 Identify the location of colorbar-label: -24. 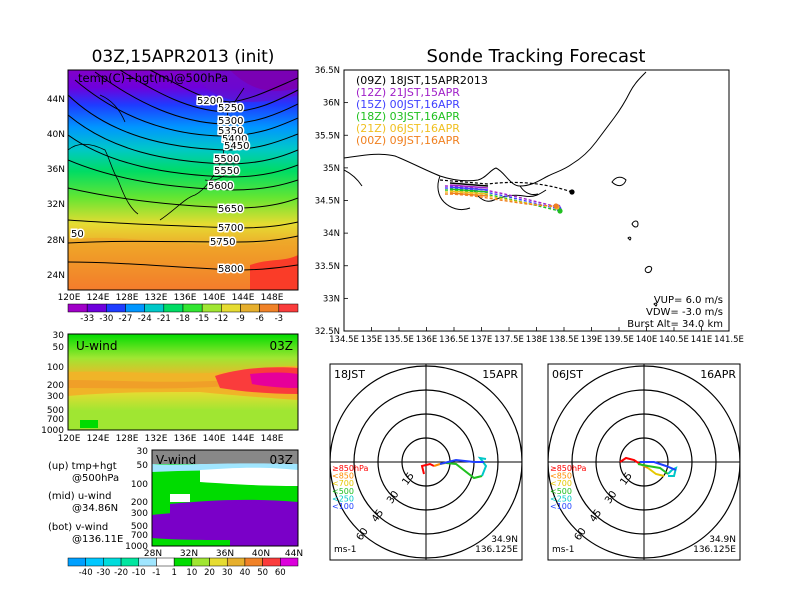
(145, 319).